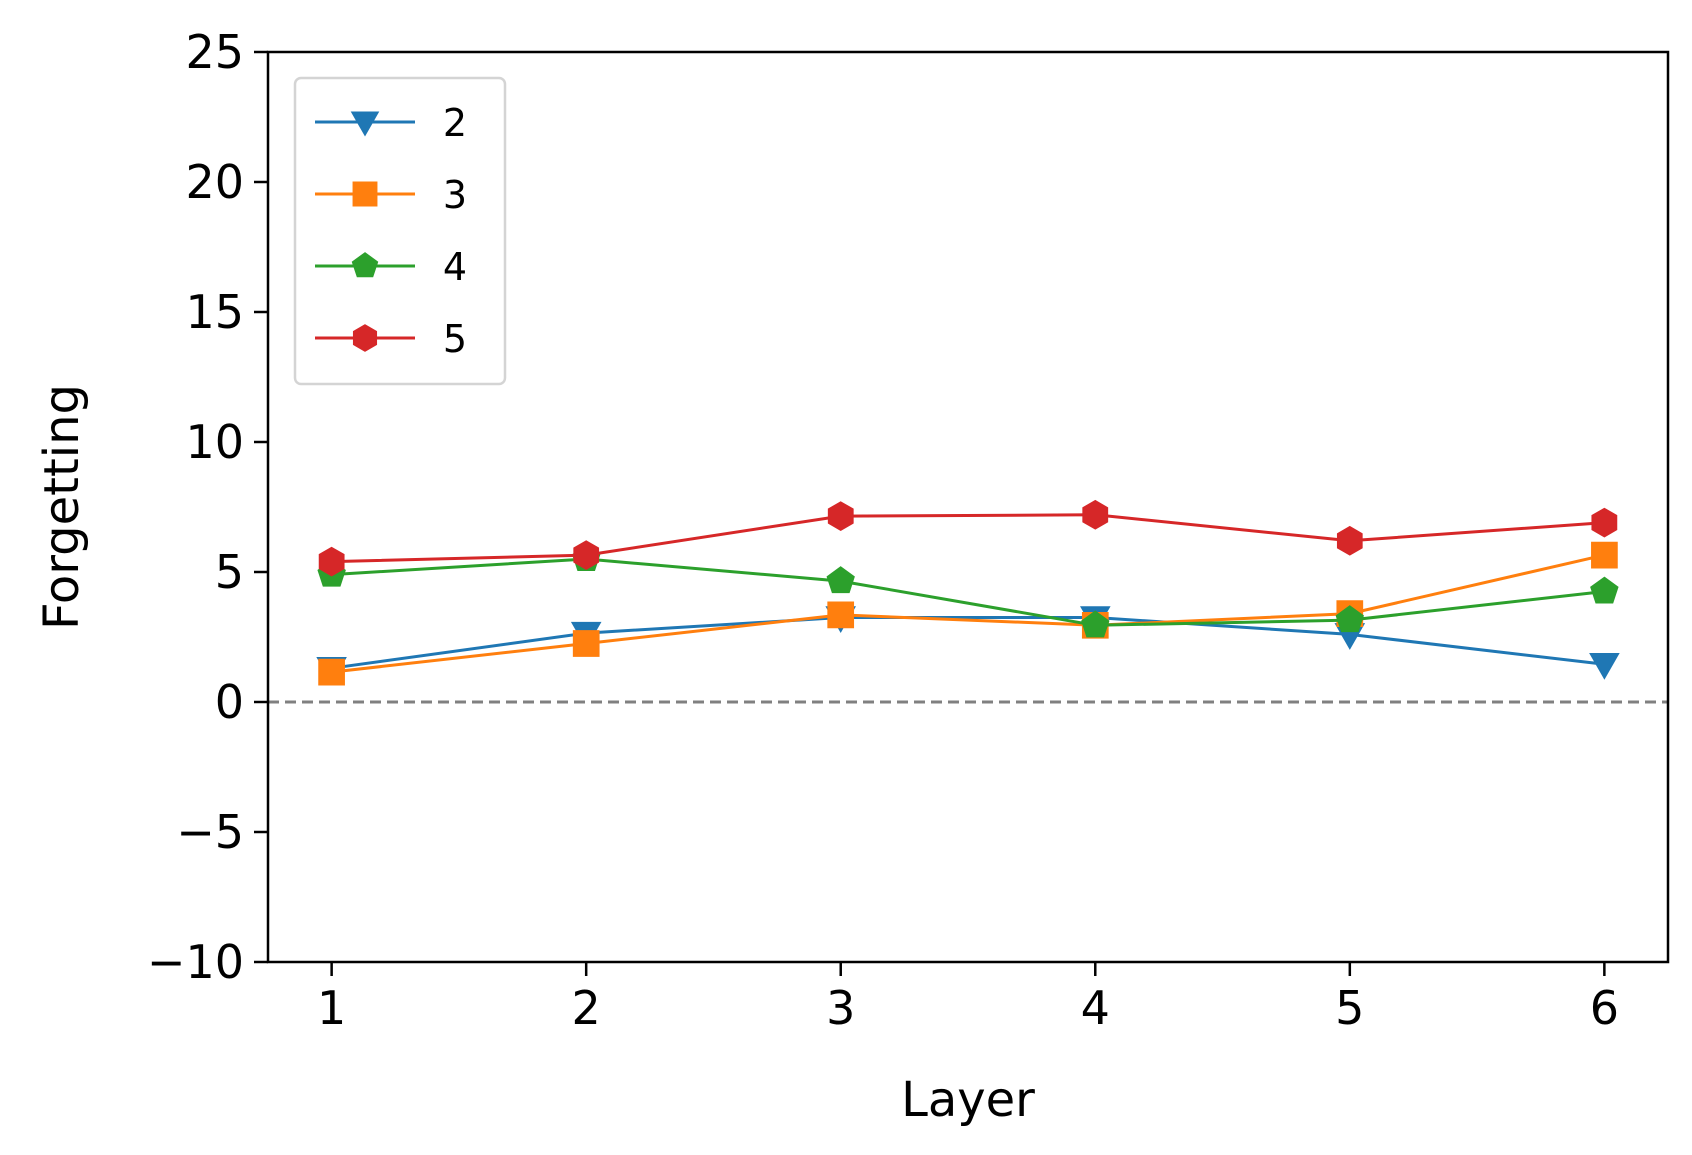  I want to click on x-tick-label: 5, so click(1349, 1008).